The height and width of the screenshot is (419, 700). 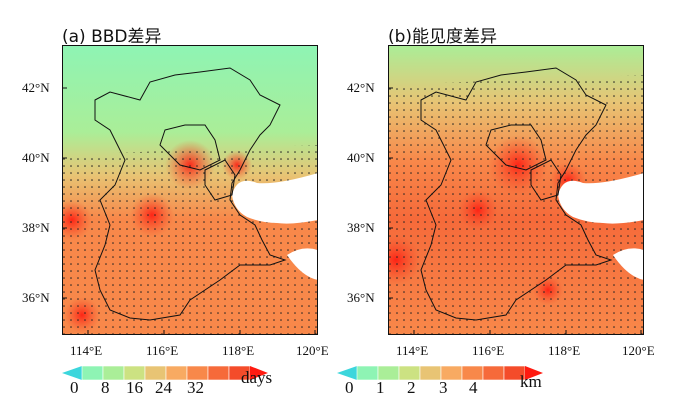 What do you see at coordinates (531, 381) in the screenshot?
I see `colorbar-b-unit: km` at bounding box center [531, 381].